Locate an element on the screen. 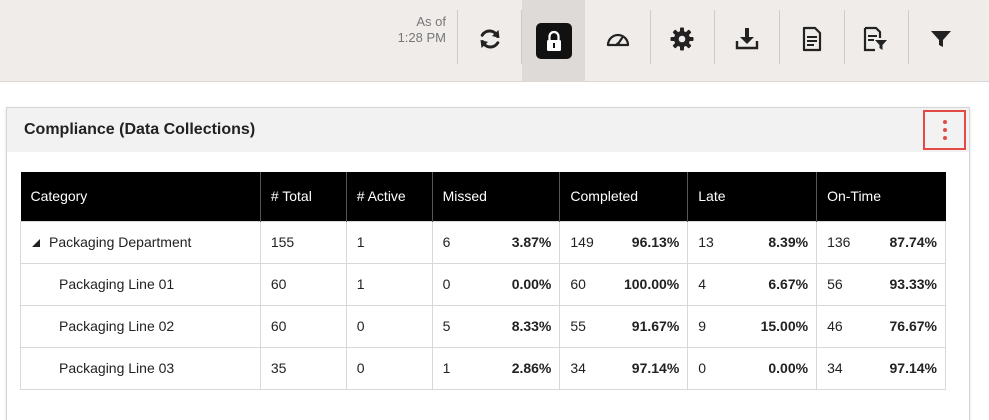 This screenshot has width=989, height=420. report-filter-button is located at coordinates (876, 39).